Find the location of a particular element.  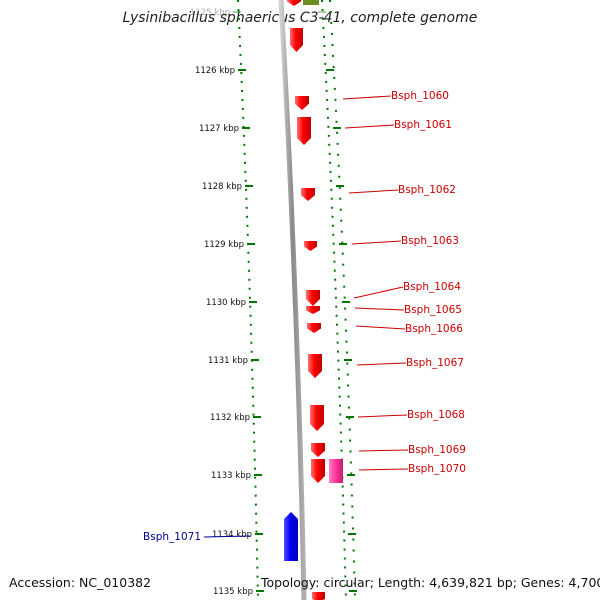

ruler-tick-label: 1129 kbp is located at coordinates (224, 245).